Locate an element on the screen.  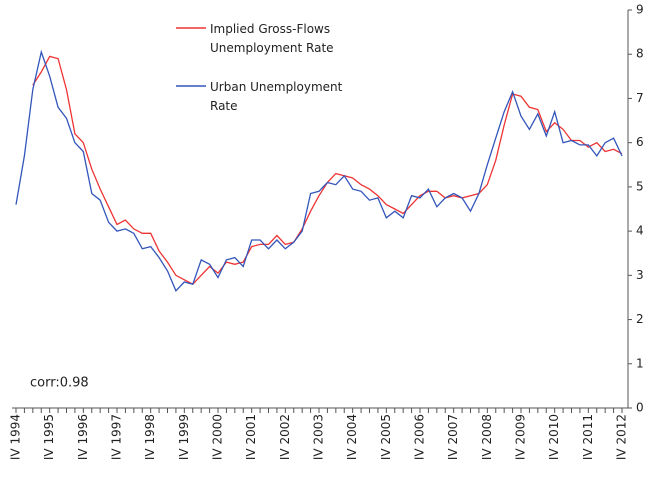
y-tick-label: 0 is located at coordinates (640, 408).